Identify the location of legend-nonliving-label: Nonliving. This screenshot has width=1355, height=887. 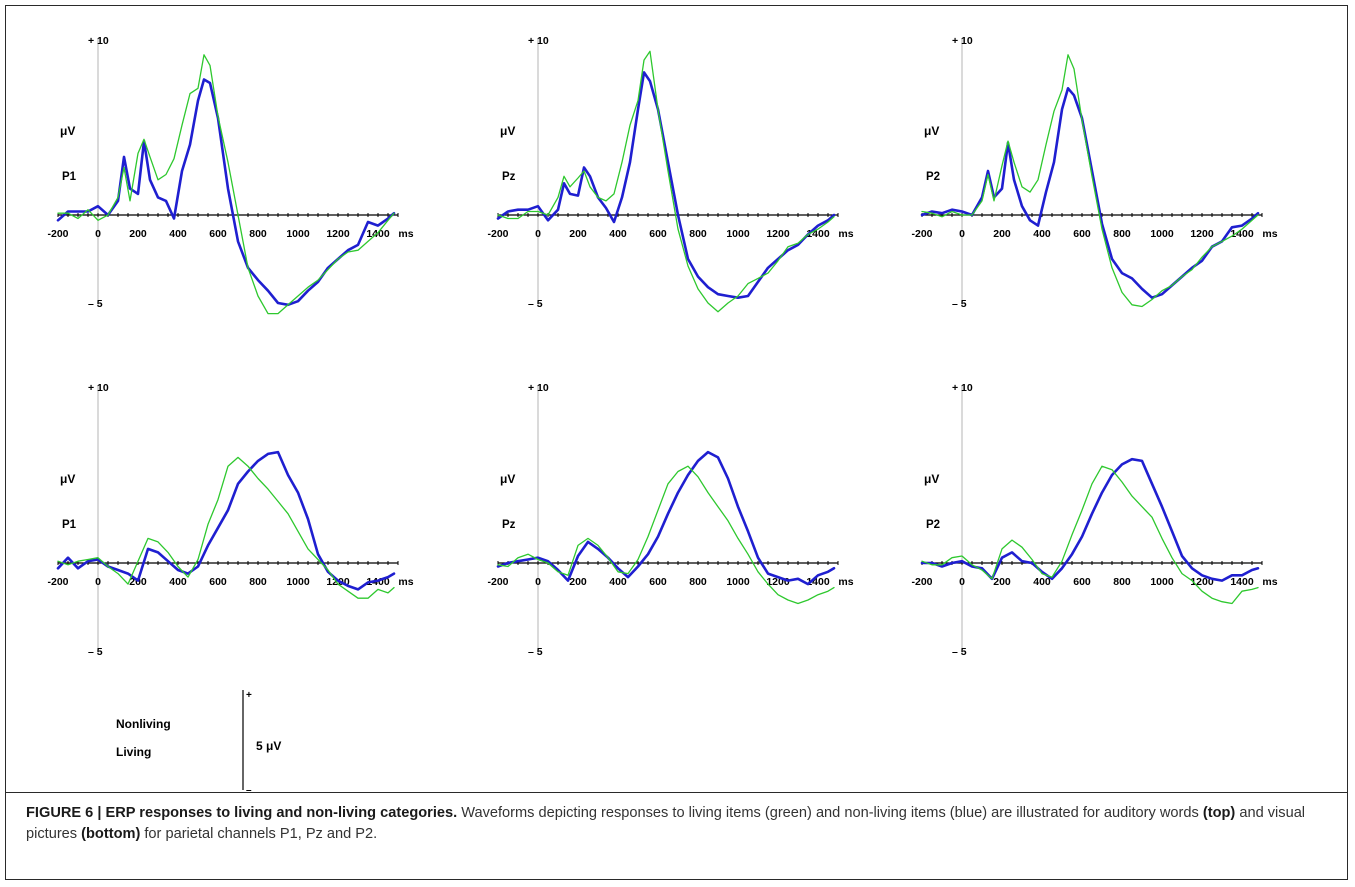
(143, 724).